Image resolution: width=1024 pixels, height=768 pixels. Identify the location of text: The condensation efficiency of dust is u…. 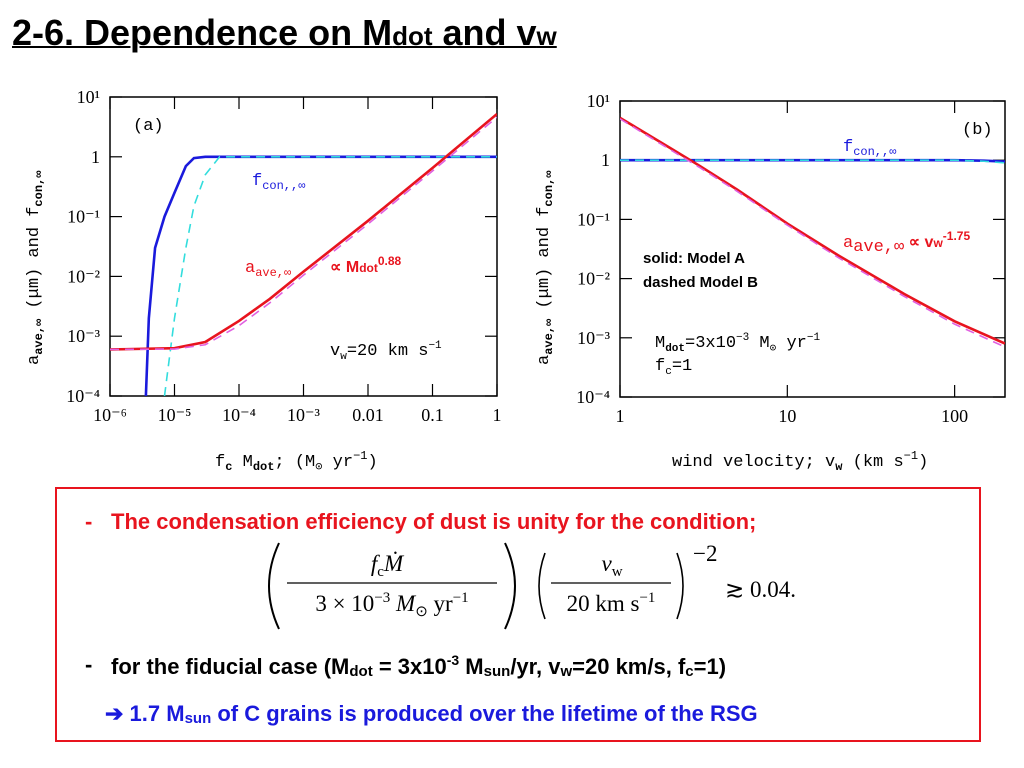
(434, 521).